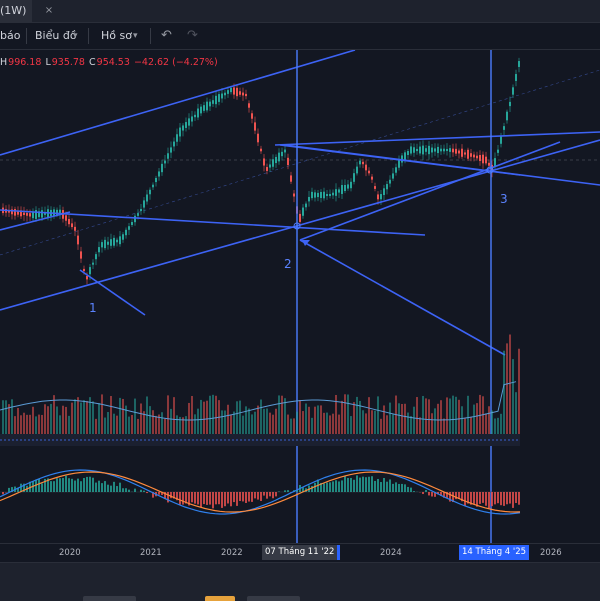  What do you see at coordinates (150, 36) in the screenshot?
I see `toolbar-divider` at bounding box center [150, 36].